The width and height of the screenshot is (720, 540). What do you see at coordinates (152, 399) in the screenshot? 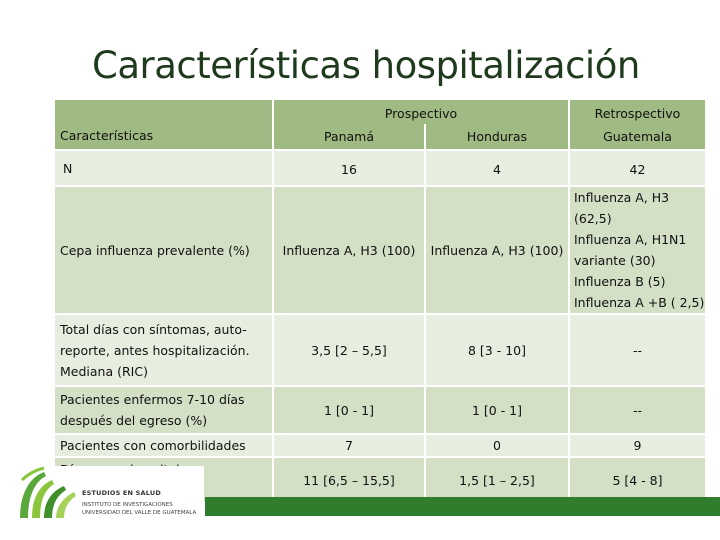
I see `row-label-line: Pacientes enfermos 7-10 días` at bounding box center [152, 399].